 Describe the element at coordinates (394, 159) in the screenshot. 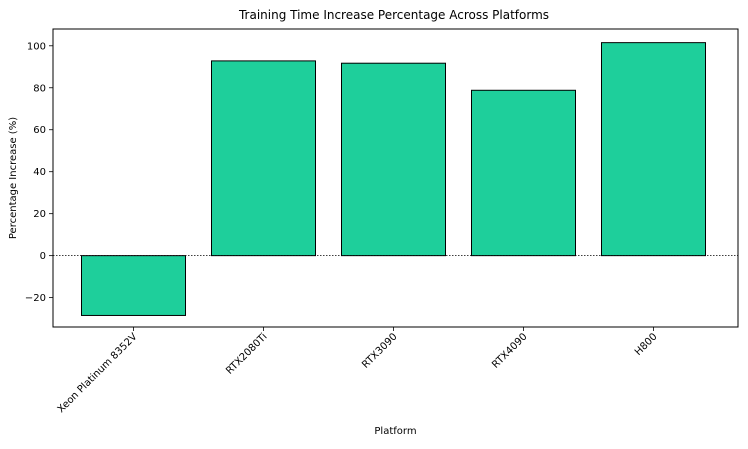

I see `bar-rtx3090` at that location.